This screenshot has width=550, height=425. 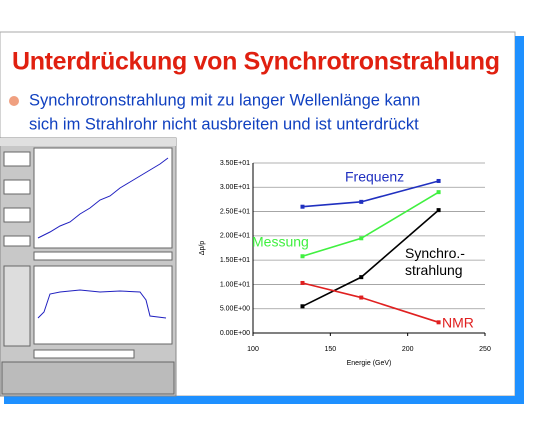 What do you see at coordinates (408, 349) in the screenshot?
I see `x-tick-label: 200` at bounding box center [408, 349].